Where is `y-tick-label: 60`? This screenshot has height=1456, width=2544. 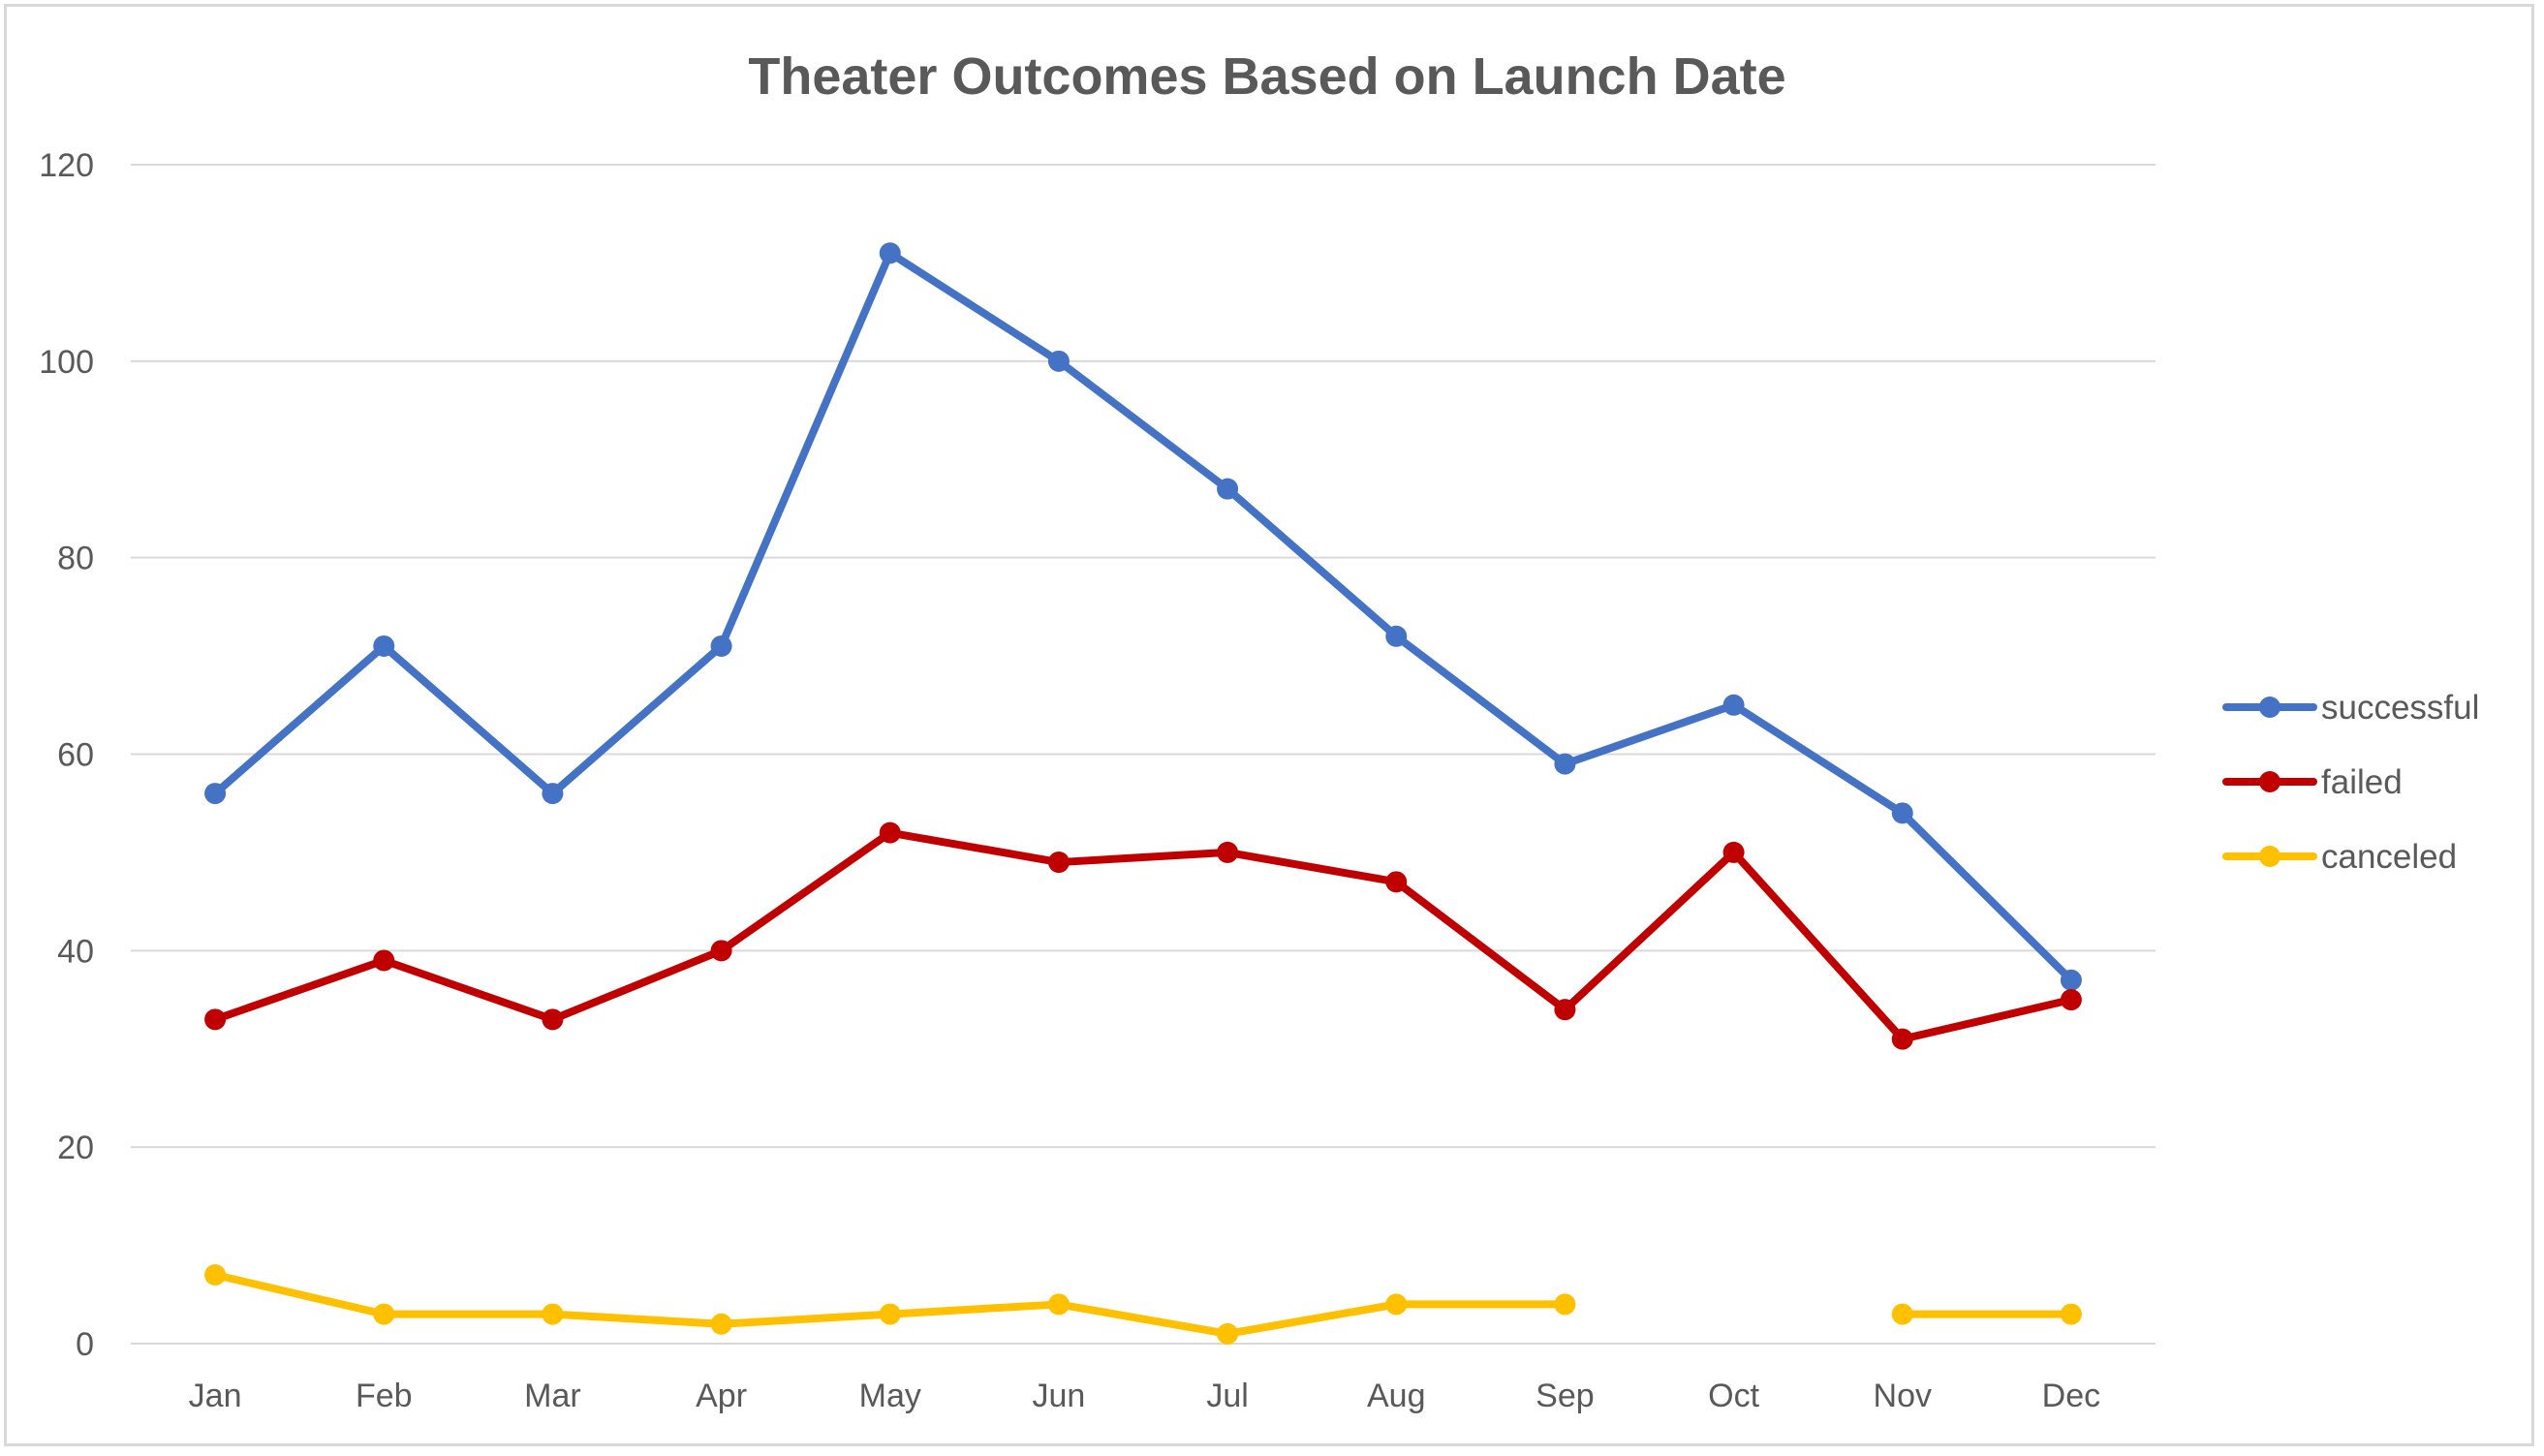
y-tick-label: 60 is located at coordinates (75, 755).